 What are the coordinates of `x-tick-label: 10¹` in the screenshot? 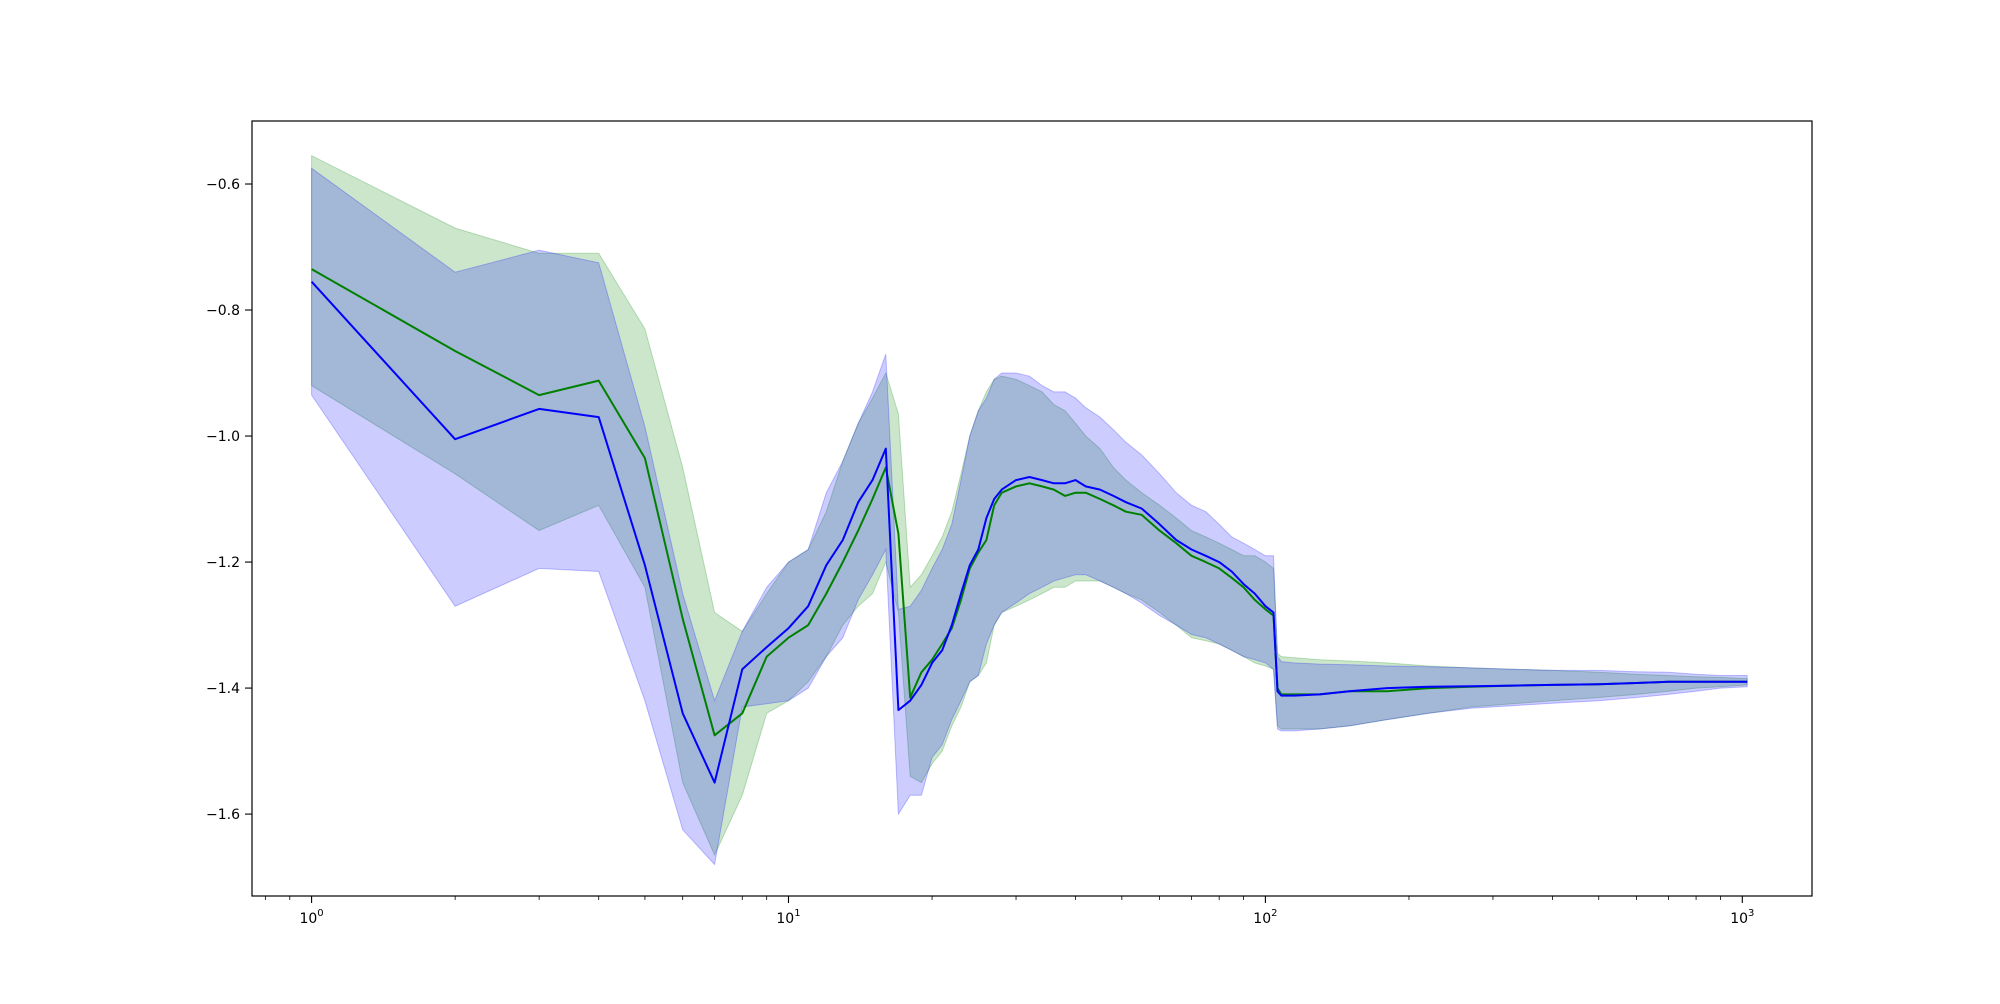 It's located at (788, 917).